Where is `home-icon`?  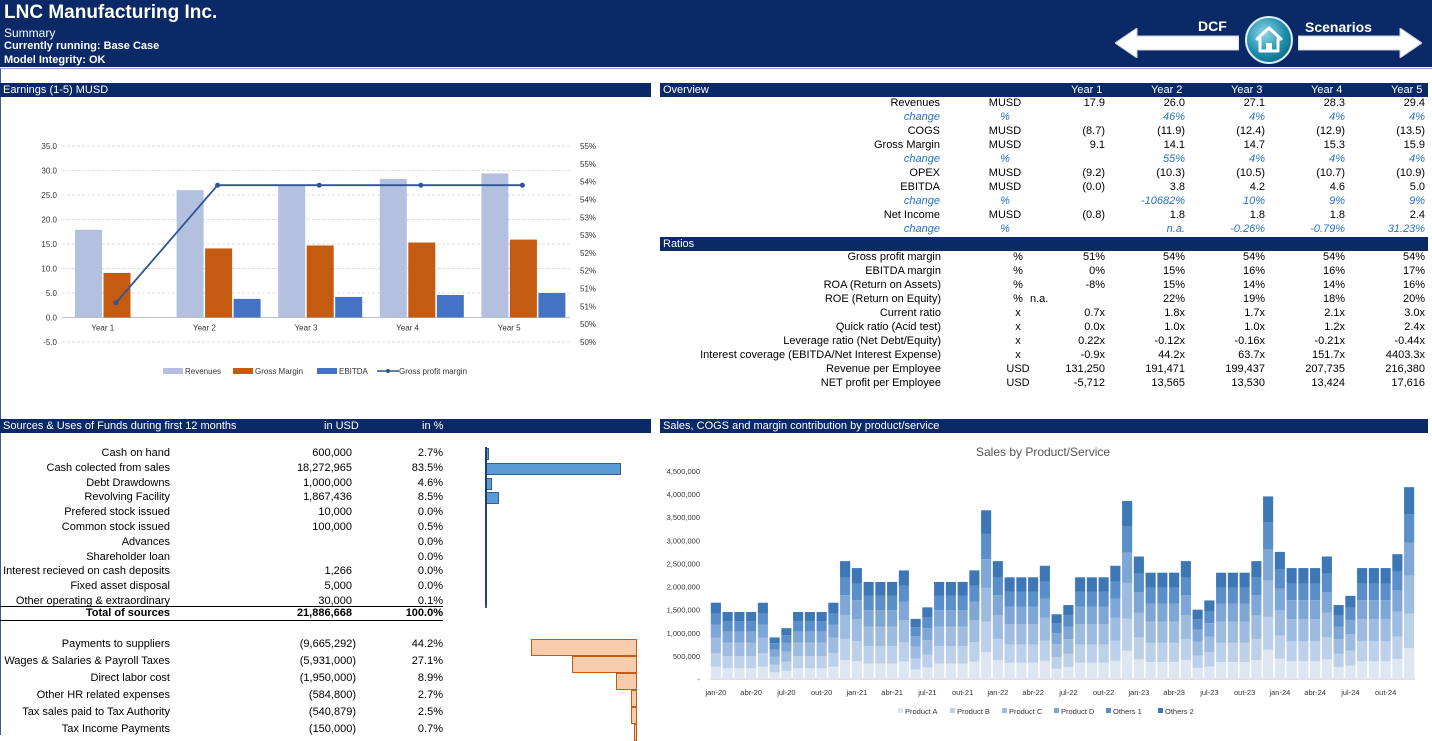
home-icon is located at coordinates (1269, 39).